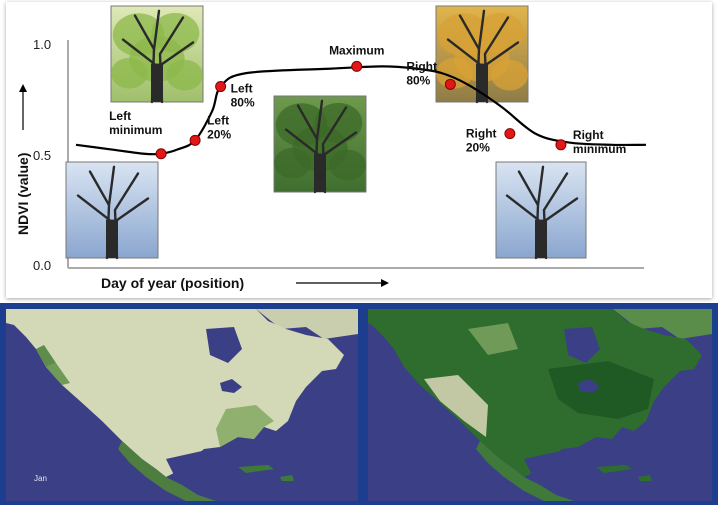  What do you see at coordinates (356, 50) in the screenshot?
I see `point-label: Maximum` at bounding box center [356, 50].